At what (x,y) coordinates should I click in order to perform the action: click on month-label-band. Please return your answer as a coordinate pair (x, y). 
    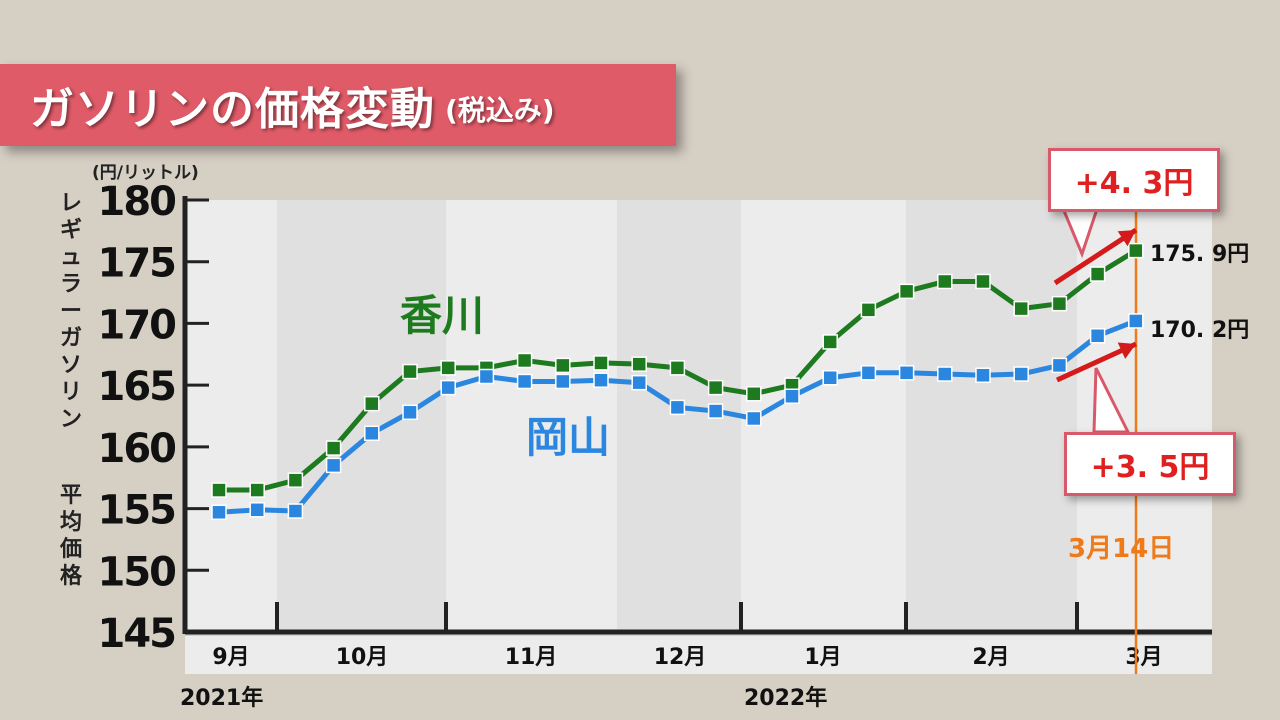
    Looking at the image, I should click on (698, 655).